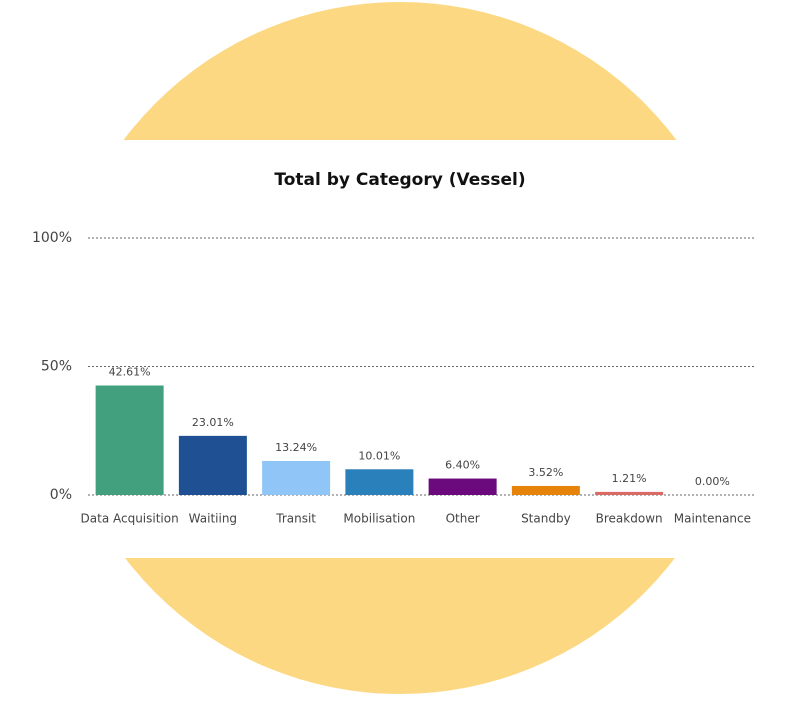 Image resolution: width=800 pixels, height=701 pixels. What do you see at coordinates (213, 519) in the screenshot?
I see `x-tick-label: Waitiing` at bounding box center [213, 519].